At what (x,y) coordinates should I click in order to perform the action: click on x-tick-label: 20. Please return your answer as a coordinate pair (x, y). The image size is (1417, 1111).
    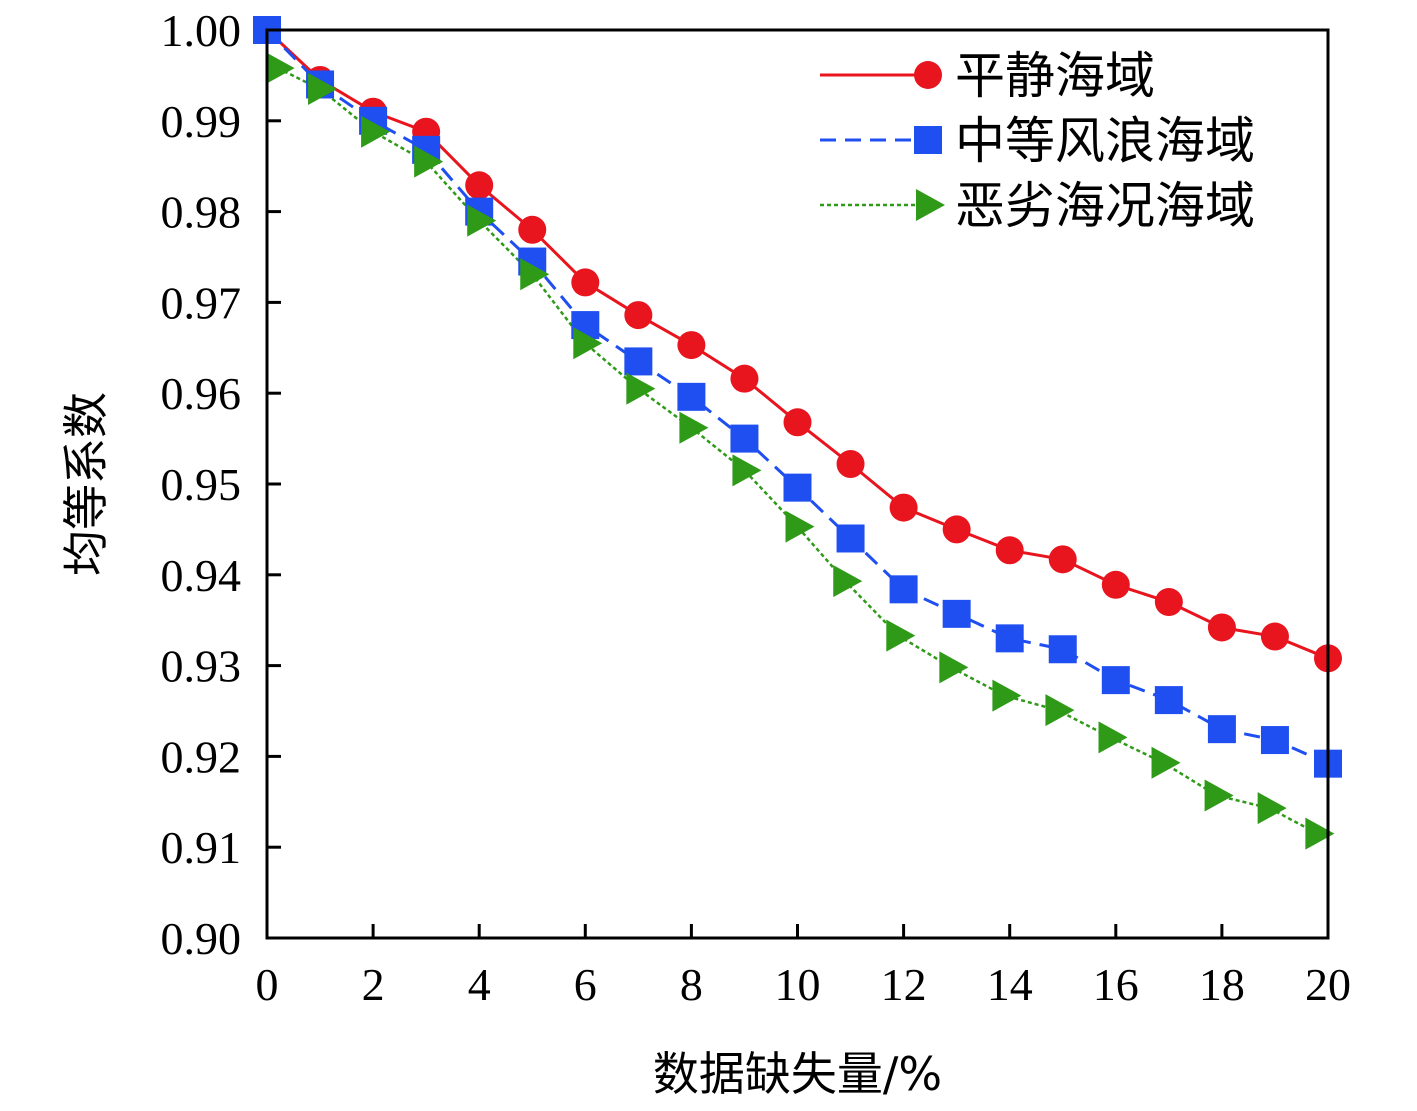
    Looking at the image, I should click on (1328, 984).